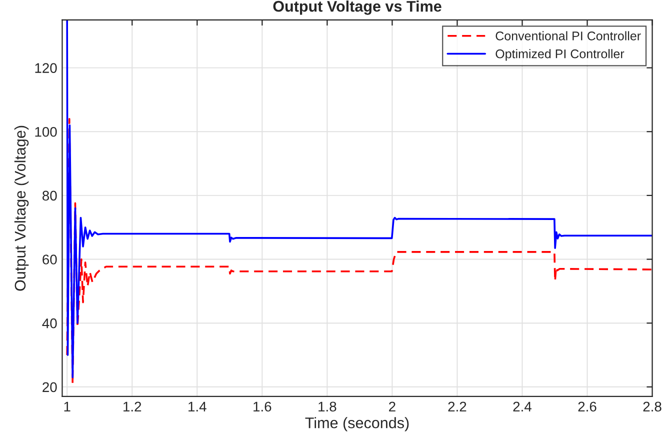 The height and width of the screenshot is (443, 669). Describe the element at coordinates (67, 407) in the screenshot. I see `x-tick-label: 1` at that location.